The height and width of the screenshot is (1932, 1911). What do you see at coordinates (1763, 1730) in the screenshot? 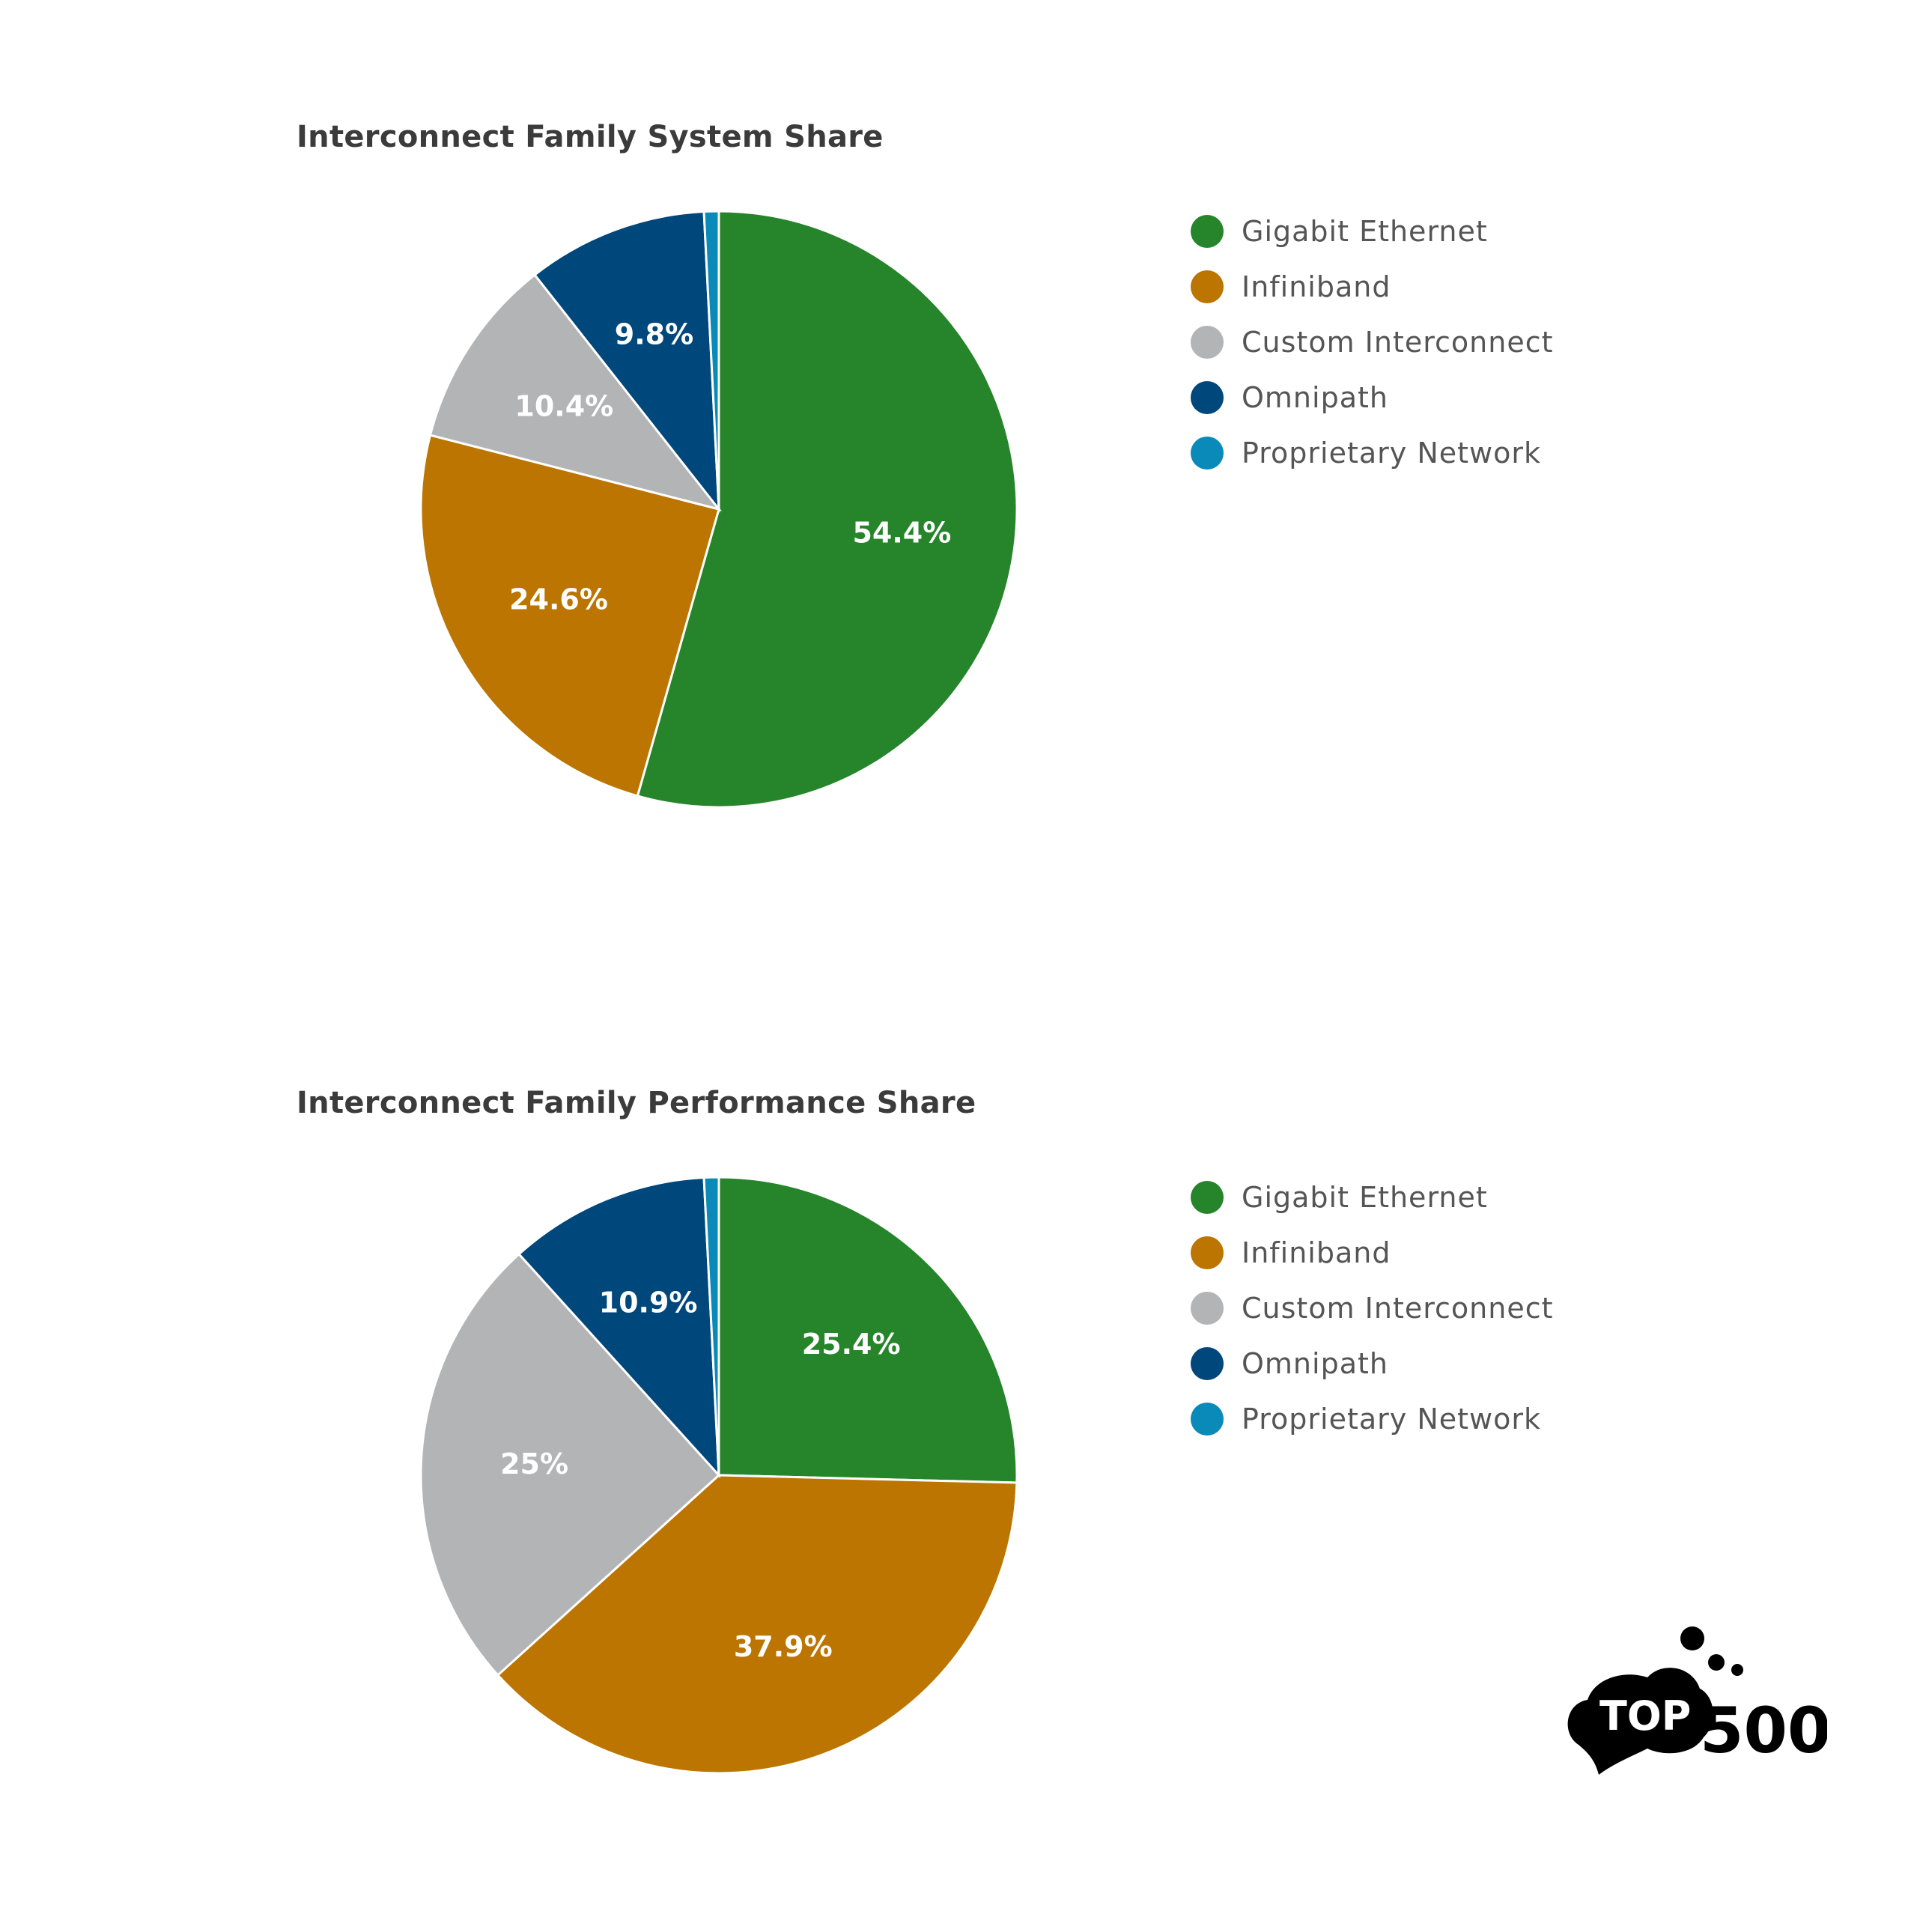
I see `logo-500-text: 500` at bounding box center [1763, 1730].